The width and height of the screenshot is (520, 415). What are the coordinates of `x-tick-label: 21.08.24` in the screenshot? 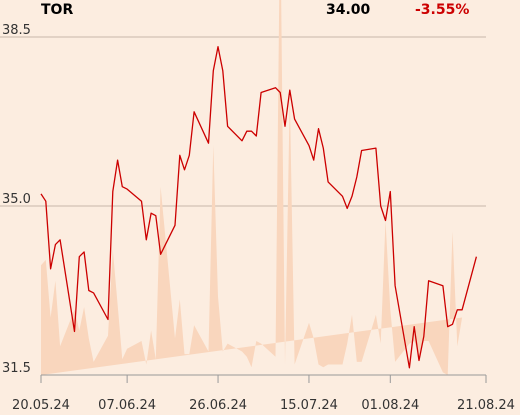 It's located at (486, 405).